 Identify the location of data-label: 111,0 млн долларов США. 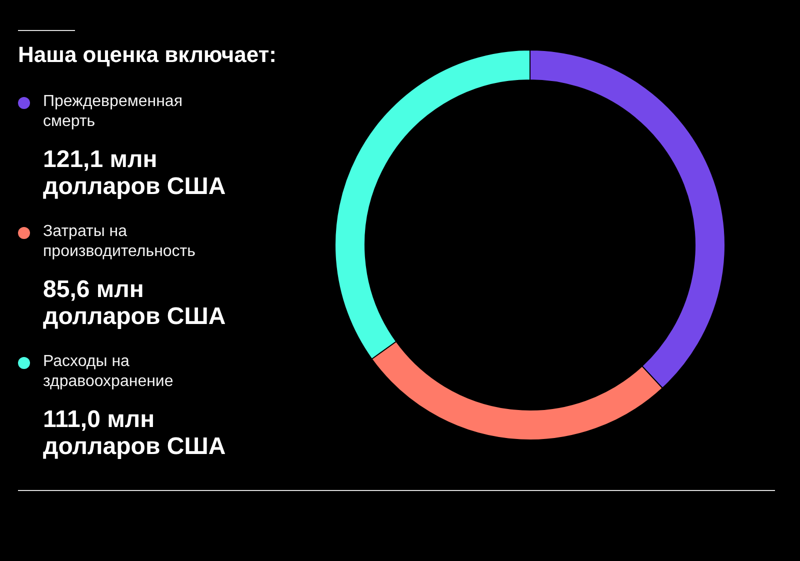
(135, 433).